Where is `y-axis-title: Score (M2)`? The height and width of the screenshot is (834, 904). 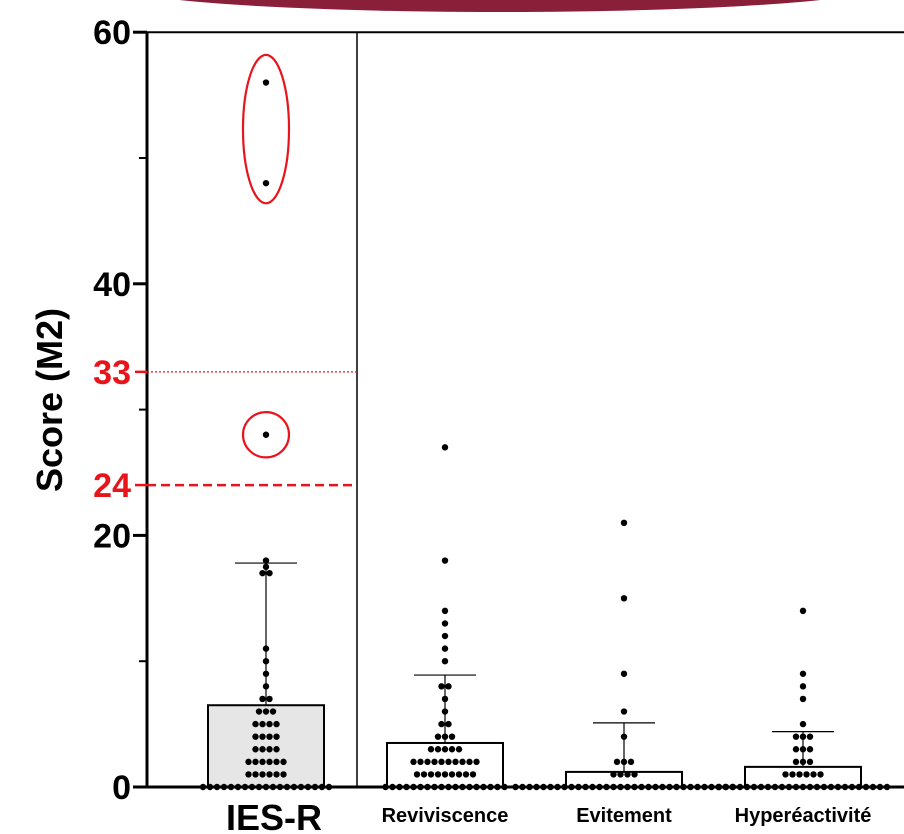
y-axis-title: Score (M2) is located at coordinates (49, 400).